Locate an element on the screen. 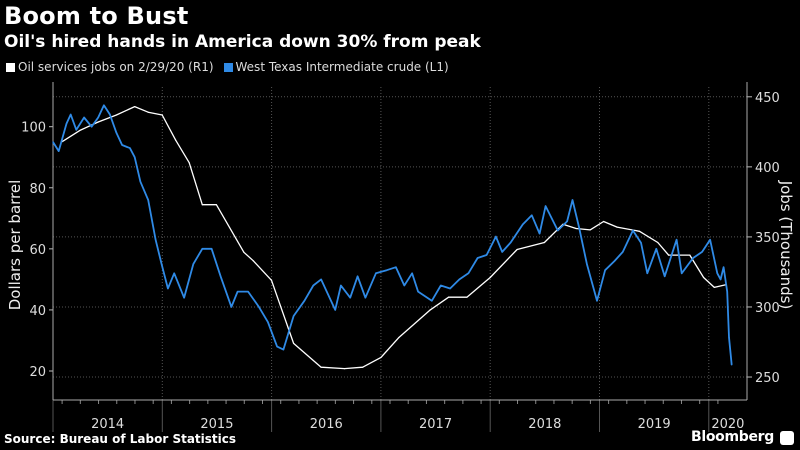  x-axis-tick-label: 2018 is located at coordinates (544, 424).